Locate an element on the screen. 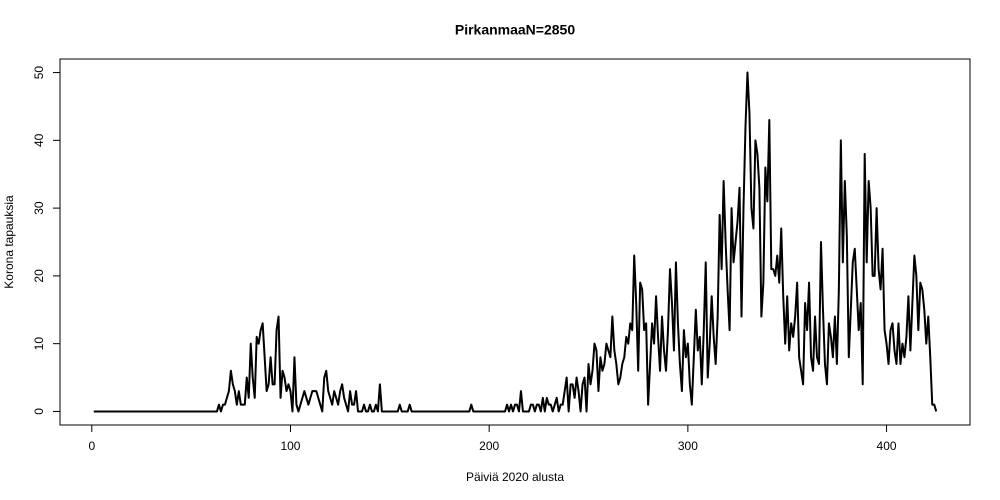 This screenshot has width=1000, height=500. x-tick-label: 100 is located at coordinates (290, 446).